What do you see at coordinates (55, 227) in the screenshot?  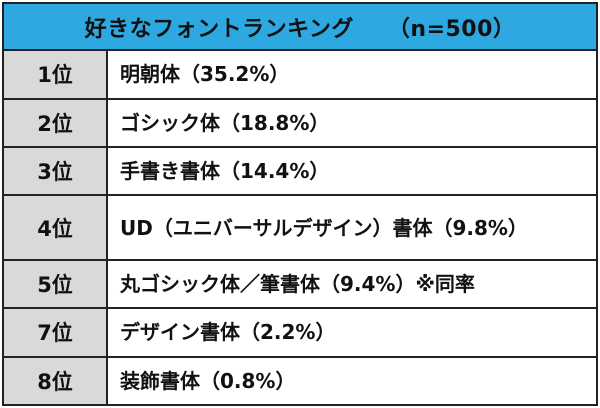 I see `rank-cell: 4位` at bounding box center [55, 227].